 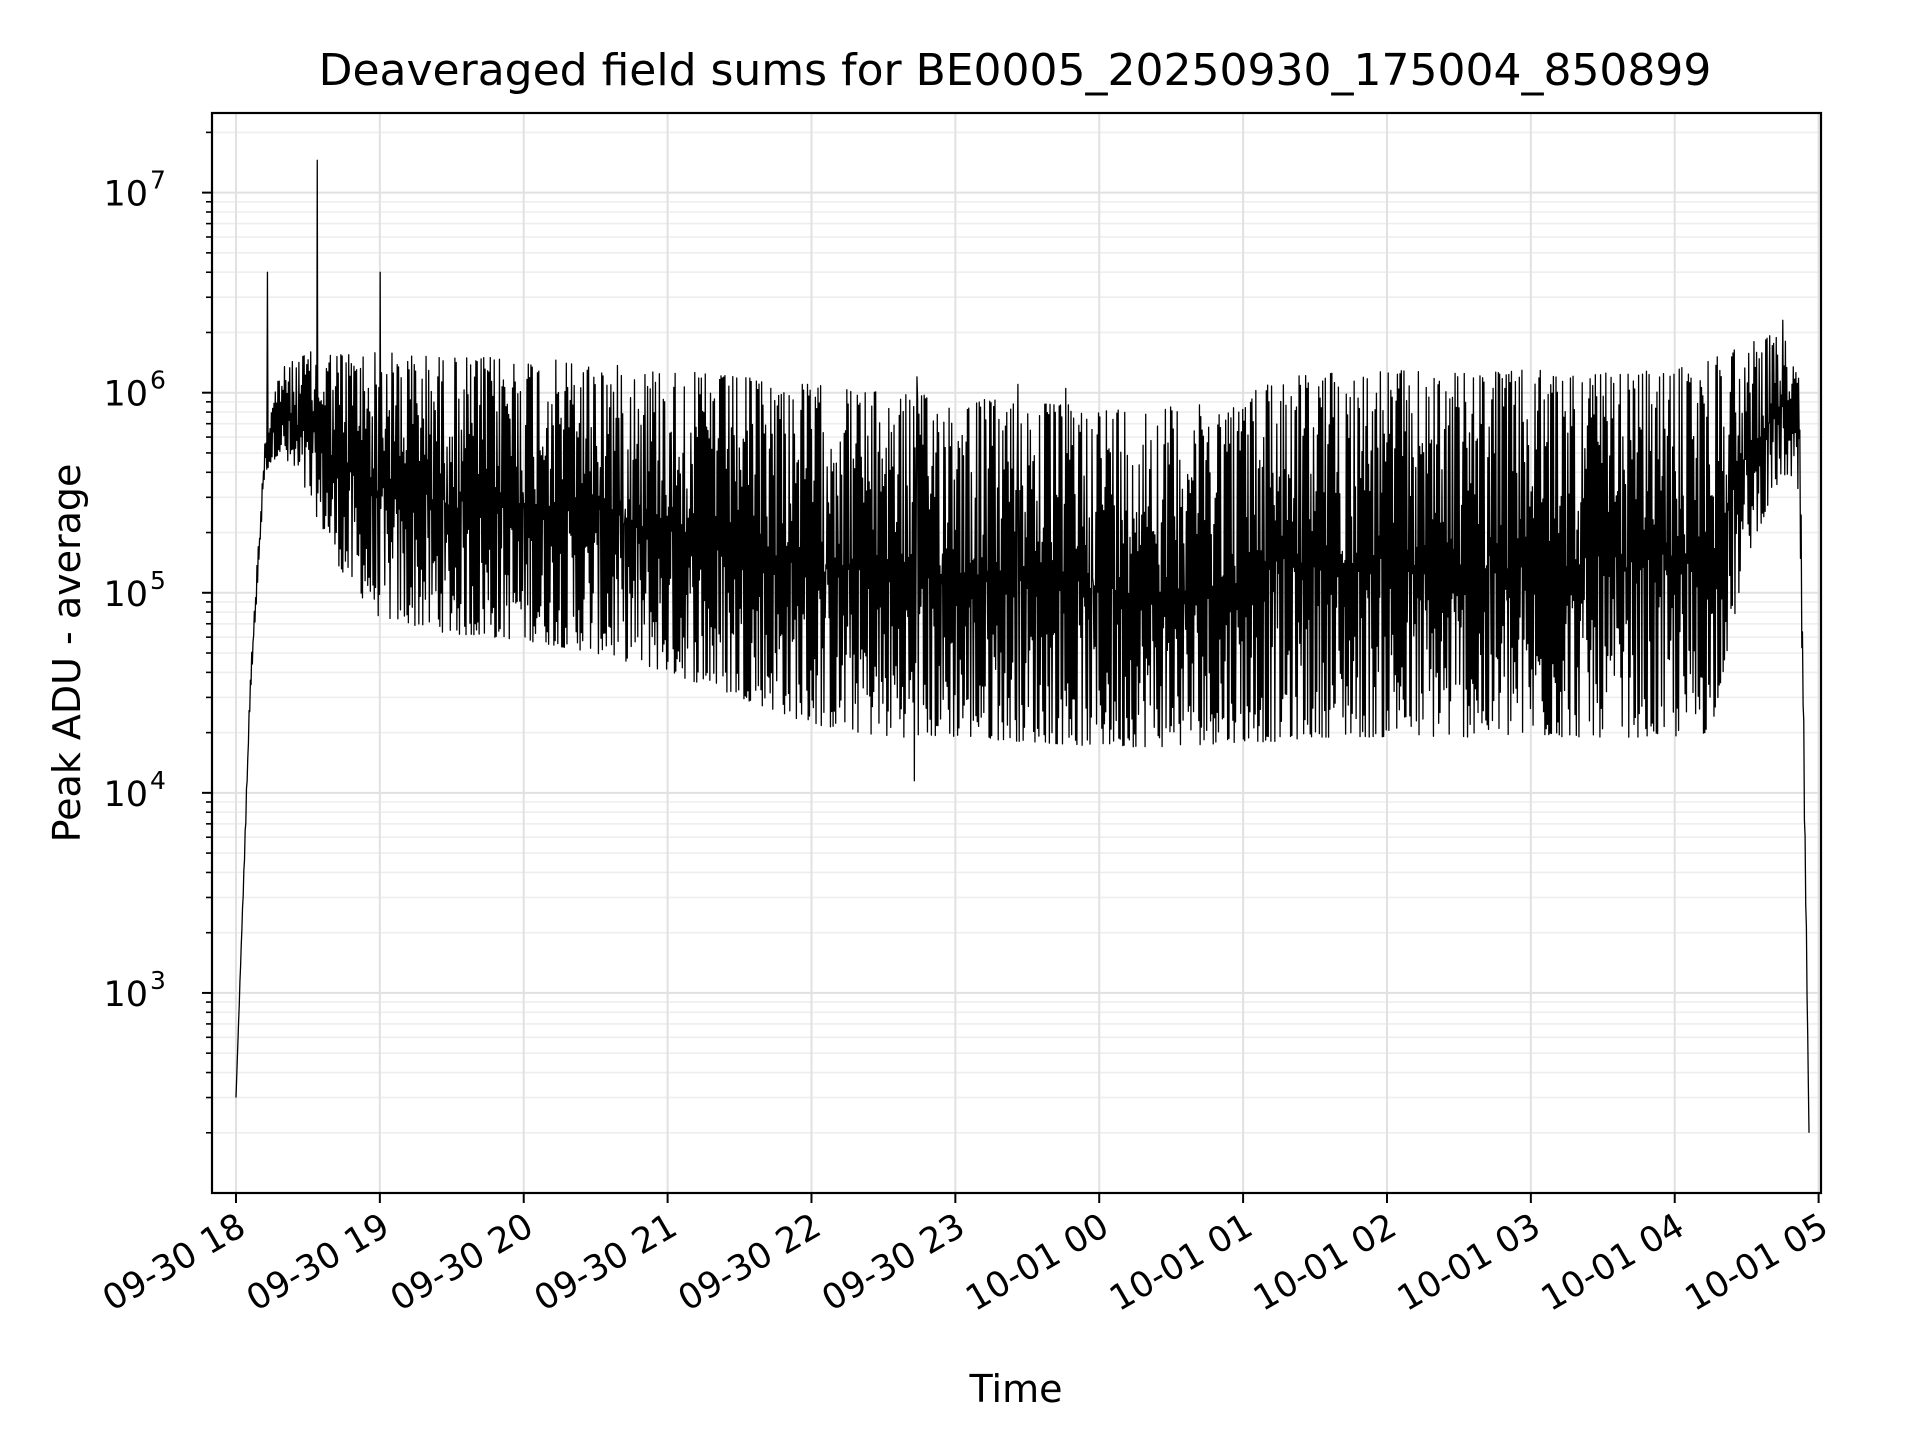 I want to click on y-tick-exponent: 4, so click(x=158, y=780).